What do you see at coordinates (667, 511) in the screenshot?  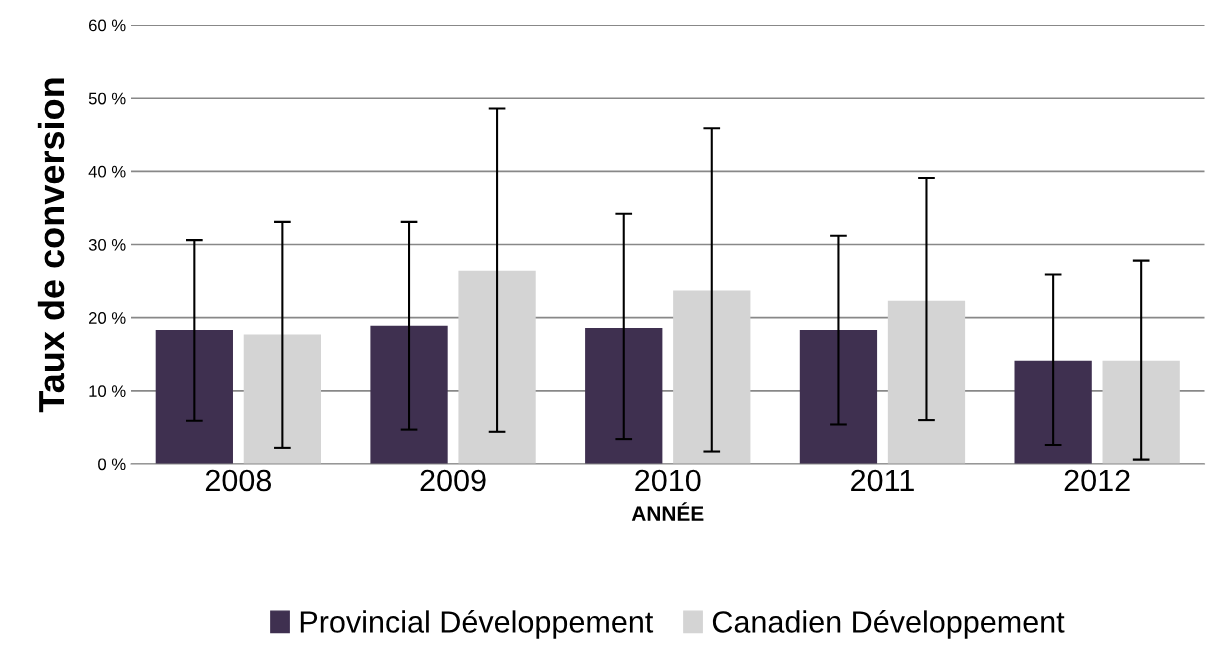 I see `x-axis-title: ANNÉE` at bounding box center [667, 511].